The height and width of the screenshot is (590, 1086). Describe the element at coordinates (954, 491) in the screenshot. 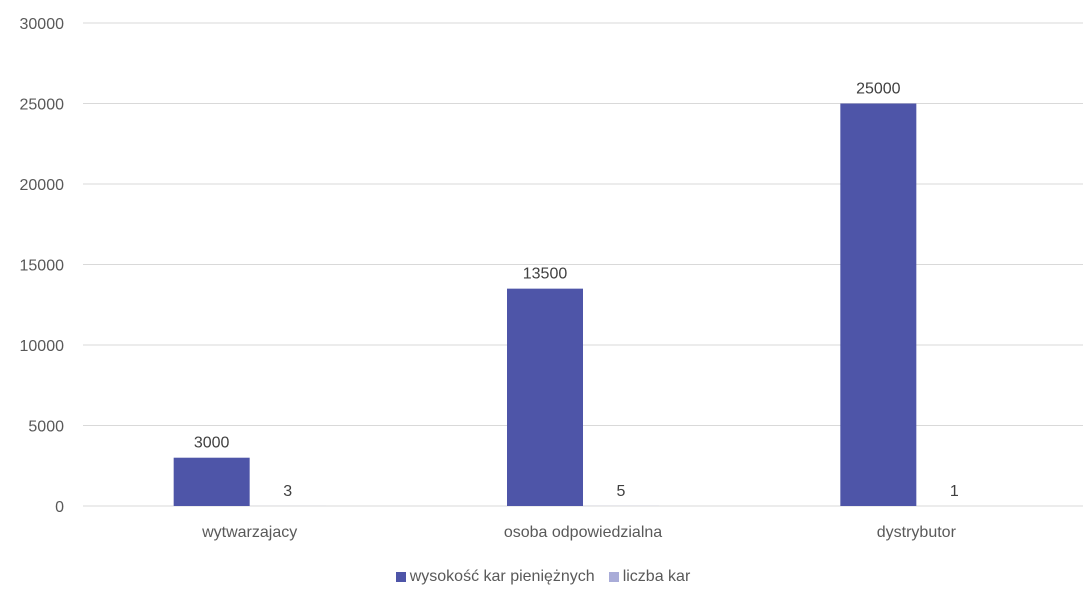

I see `data-label: 1` at that location.